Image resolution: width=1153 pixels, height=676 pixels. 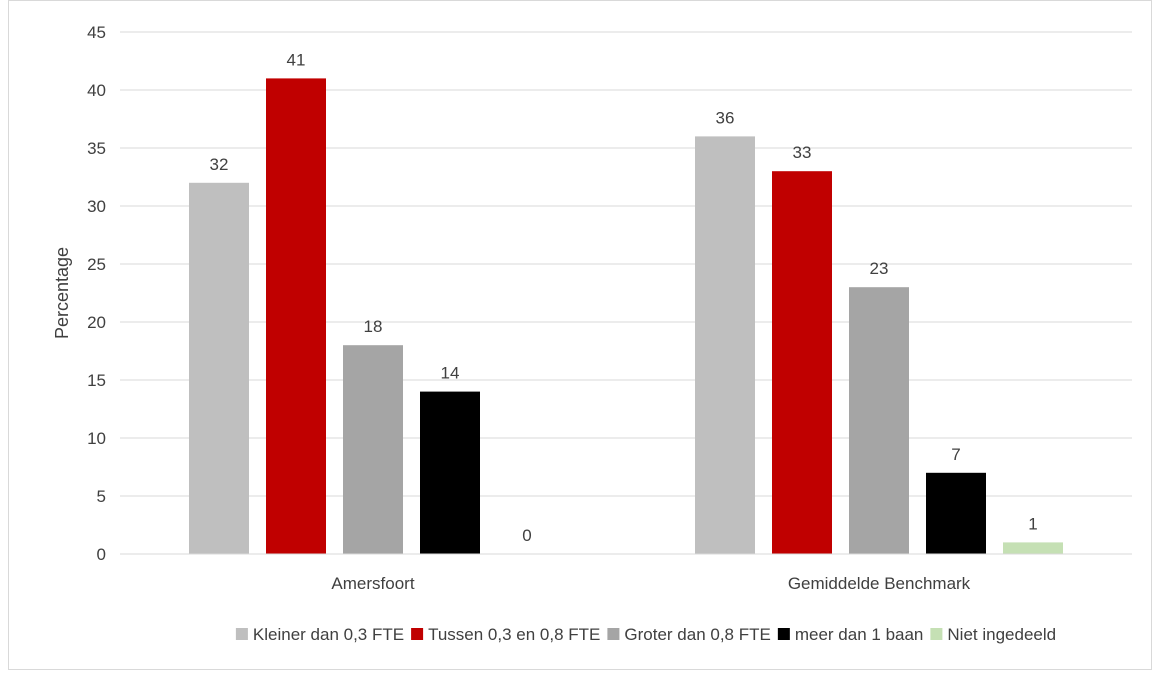 I want to click on legend-label: Tussen 0,3 en 0,8 FTE, so click(x=514, y=634).